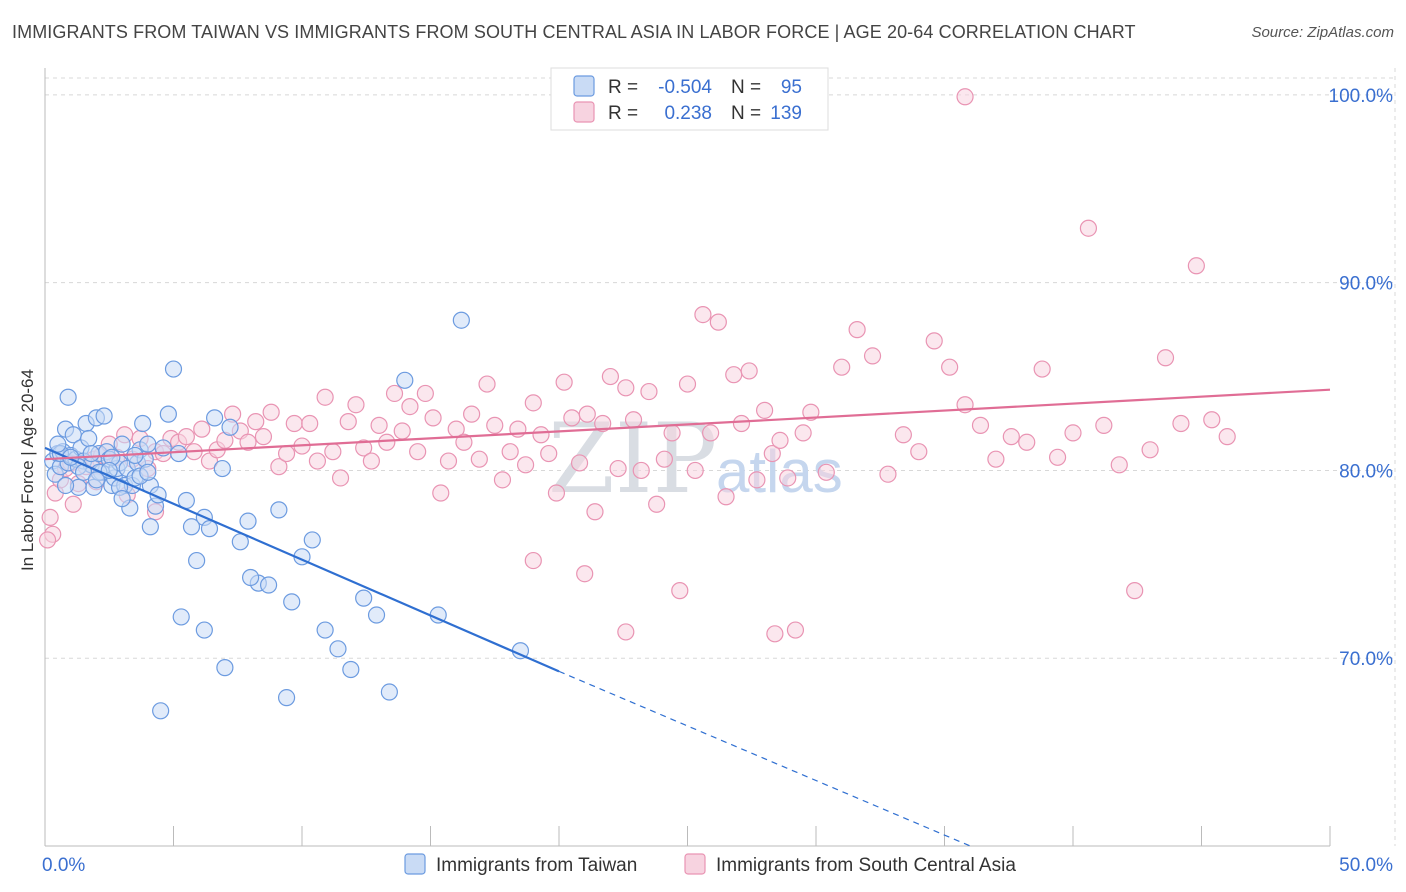 This screenshot has width=1406, height=892. Describe the element at coordinates (786, 113) in the screenshot. I see `legend-n-value-sca: 139` at that location.